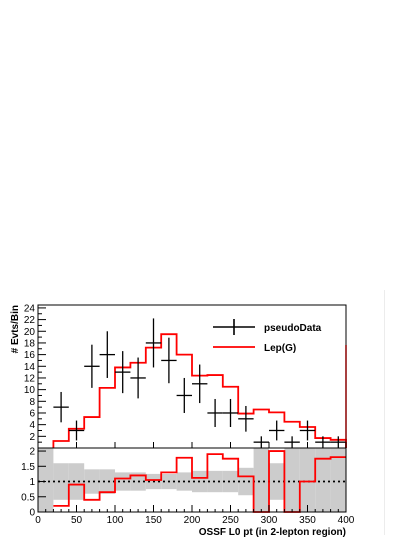  I want to click on ratio-x-tick-label: 400, so click(346, 520).